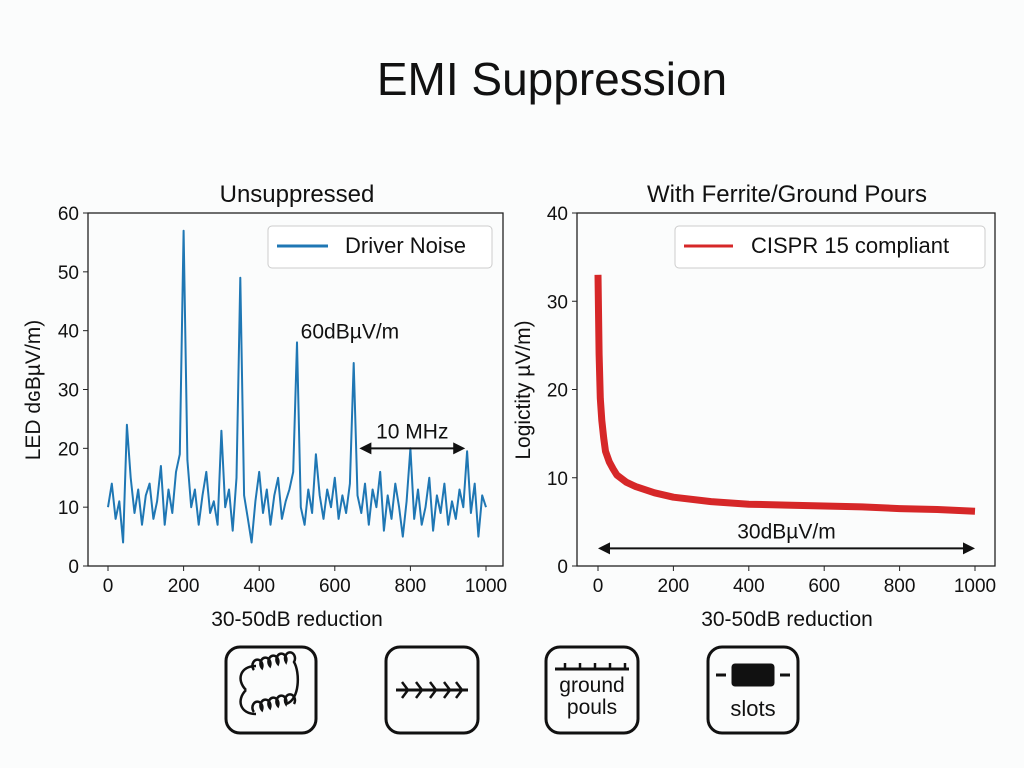 This screenshot has width=1024, height=768. Describe the element at coordinates (786, 532) in the screenshot. I see `annotation-label: 30dBµV/m` at that location.